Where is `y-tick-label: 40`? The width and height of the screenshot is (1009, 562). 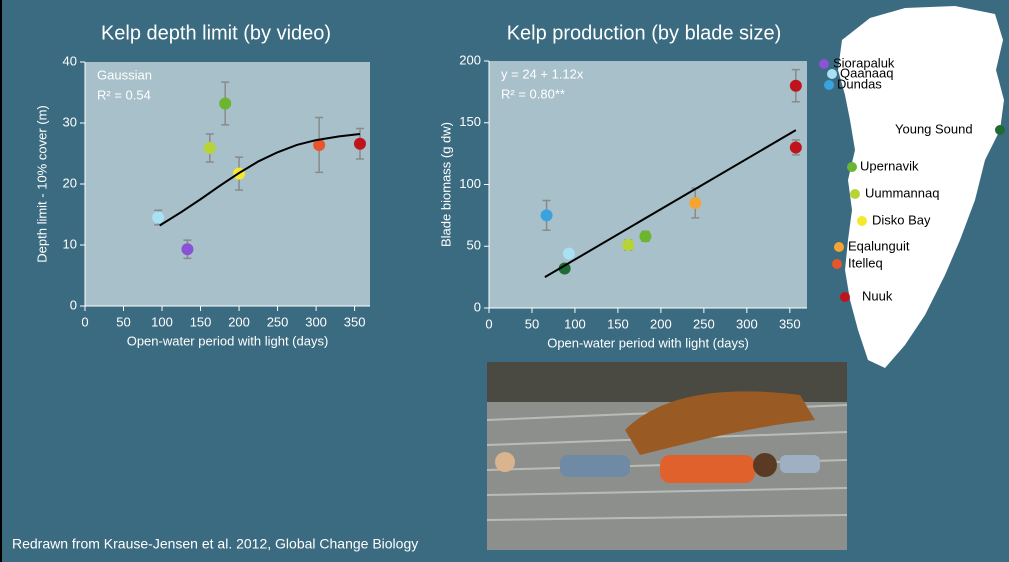
y-tick-label: 40 is located at coordinates (70, 60).